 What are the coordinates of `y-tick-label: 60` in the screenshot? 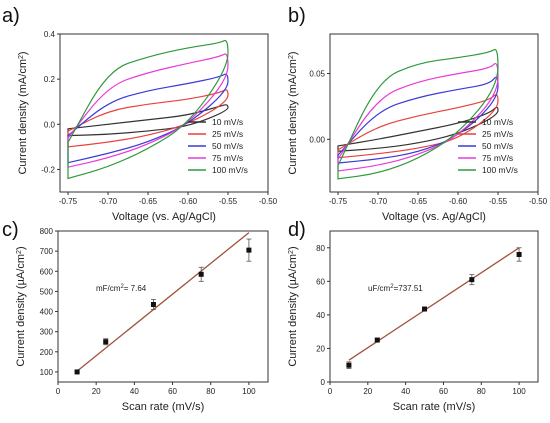 It's located at (320, 281).